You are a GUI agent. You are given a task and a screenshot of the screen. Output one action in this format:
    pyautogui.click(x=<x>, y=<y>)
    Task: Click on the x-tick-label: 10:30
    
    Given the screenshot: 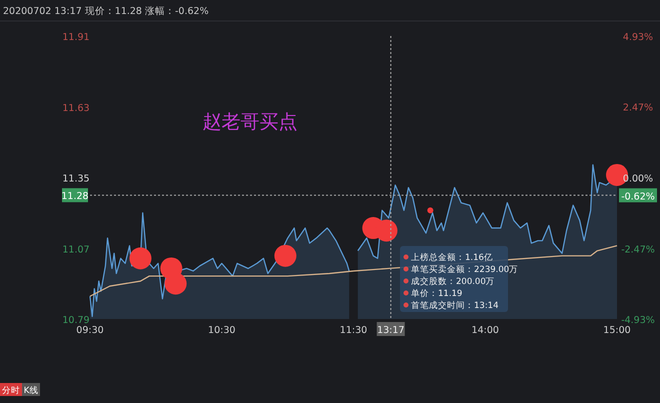 What is the action you would take?
    pyautogui.click(x=222, y=330)
    